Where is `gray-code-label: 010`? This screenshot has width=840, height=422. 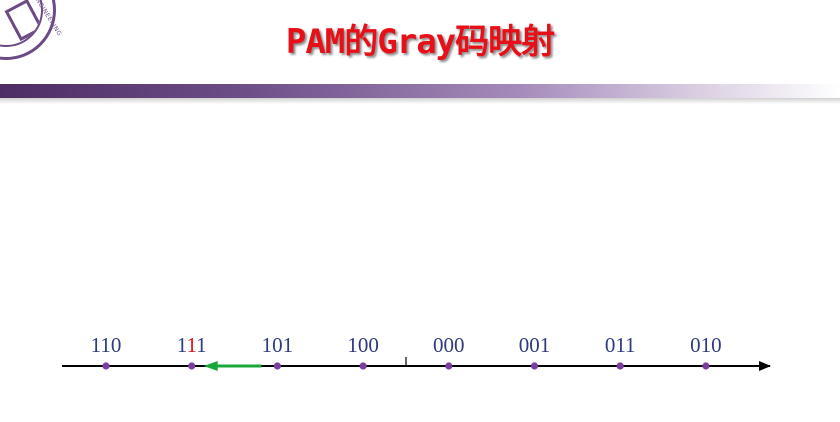
gray-code-label: 010 is located at coordinates (706, 345).